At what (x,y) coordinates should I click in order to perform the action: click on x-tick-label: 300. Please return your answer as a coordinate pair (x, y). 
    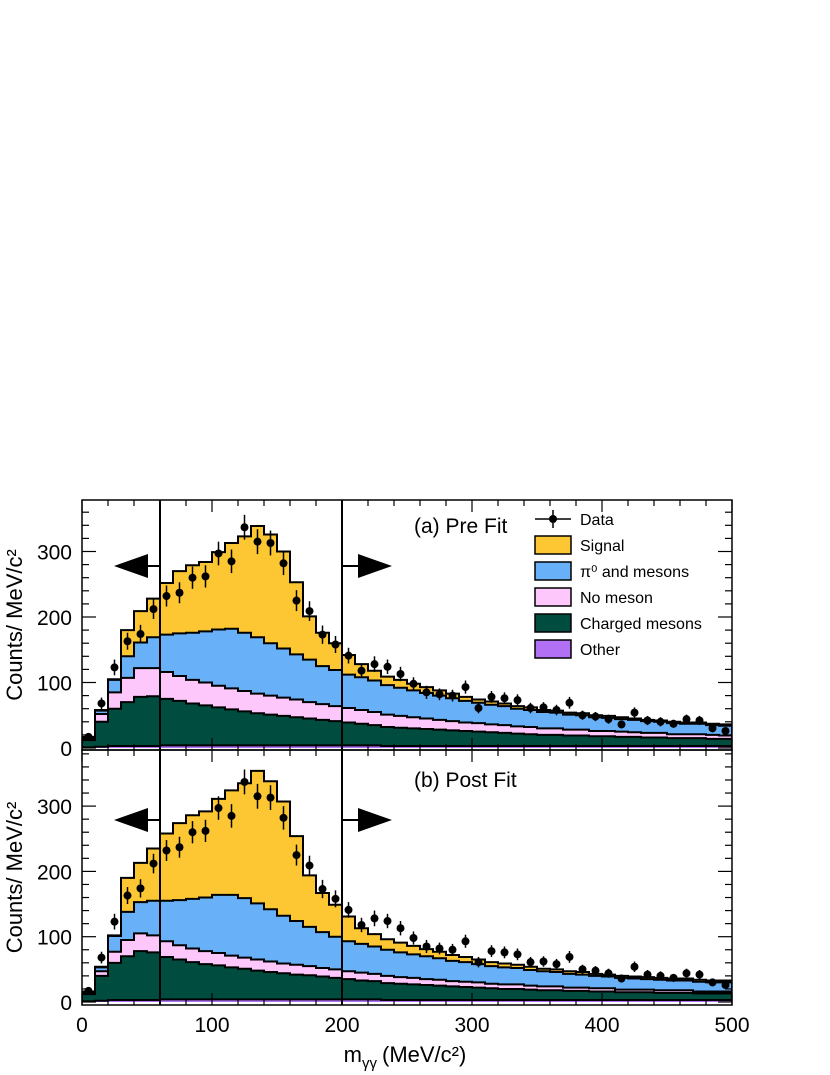
    Looking at the image, I should click on (471, 1025).